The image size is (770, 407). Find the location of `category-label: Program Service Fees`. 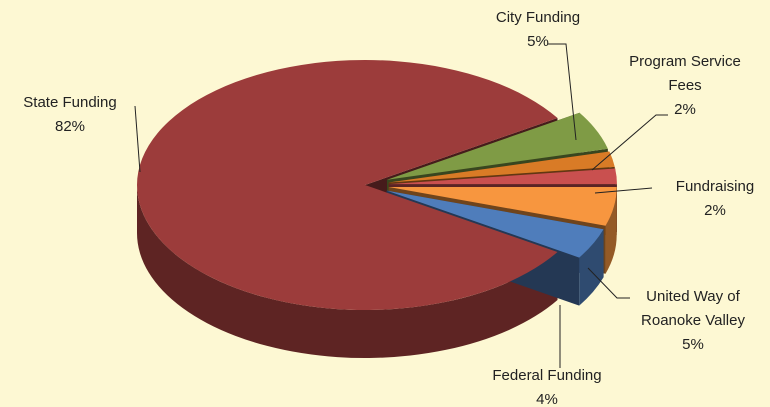

category-label: Program Service Fees is located at coordinates (685, 73).